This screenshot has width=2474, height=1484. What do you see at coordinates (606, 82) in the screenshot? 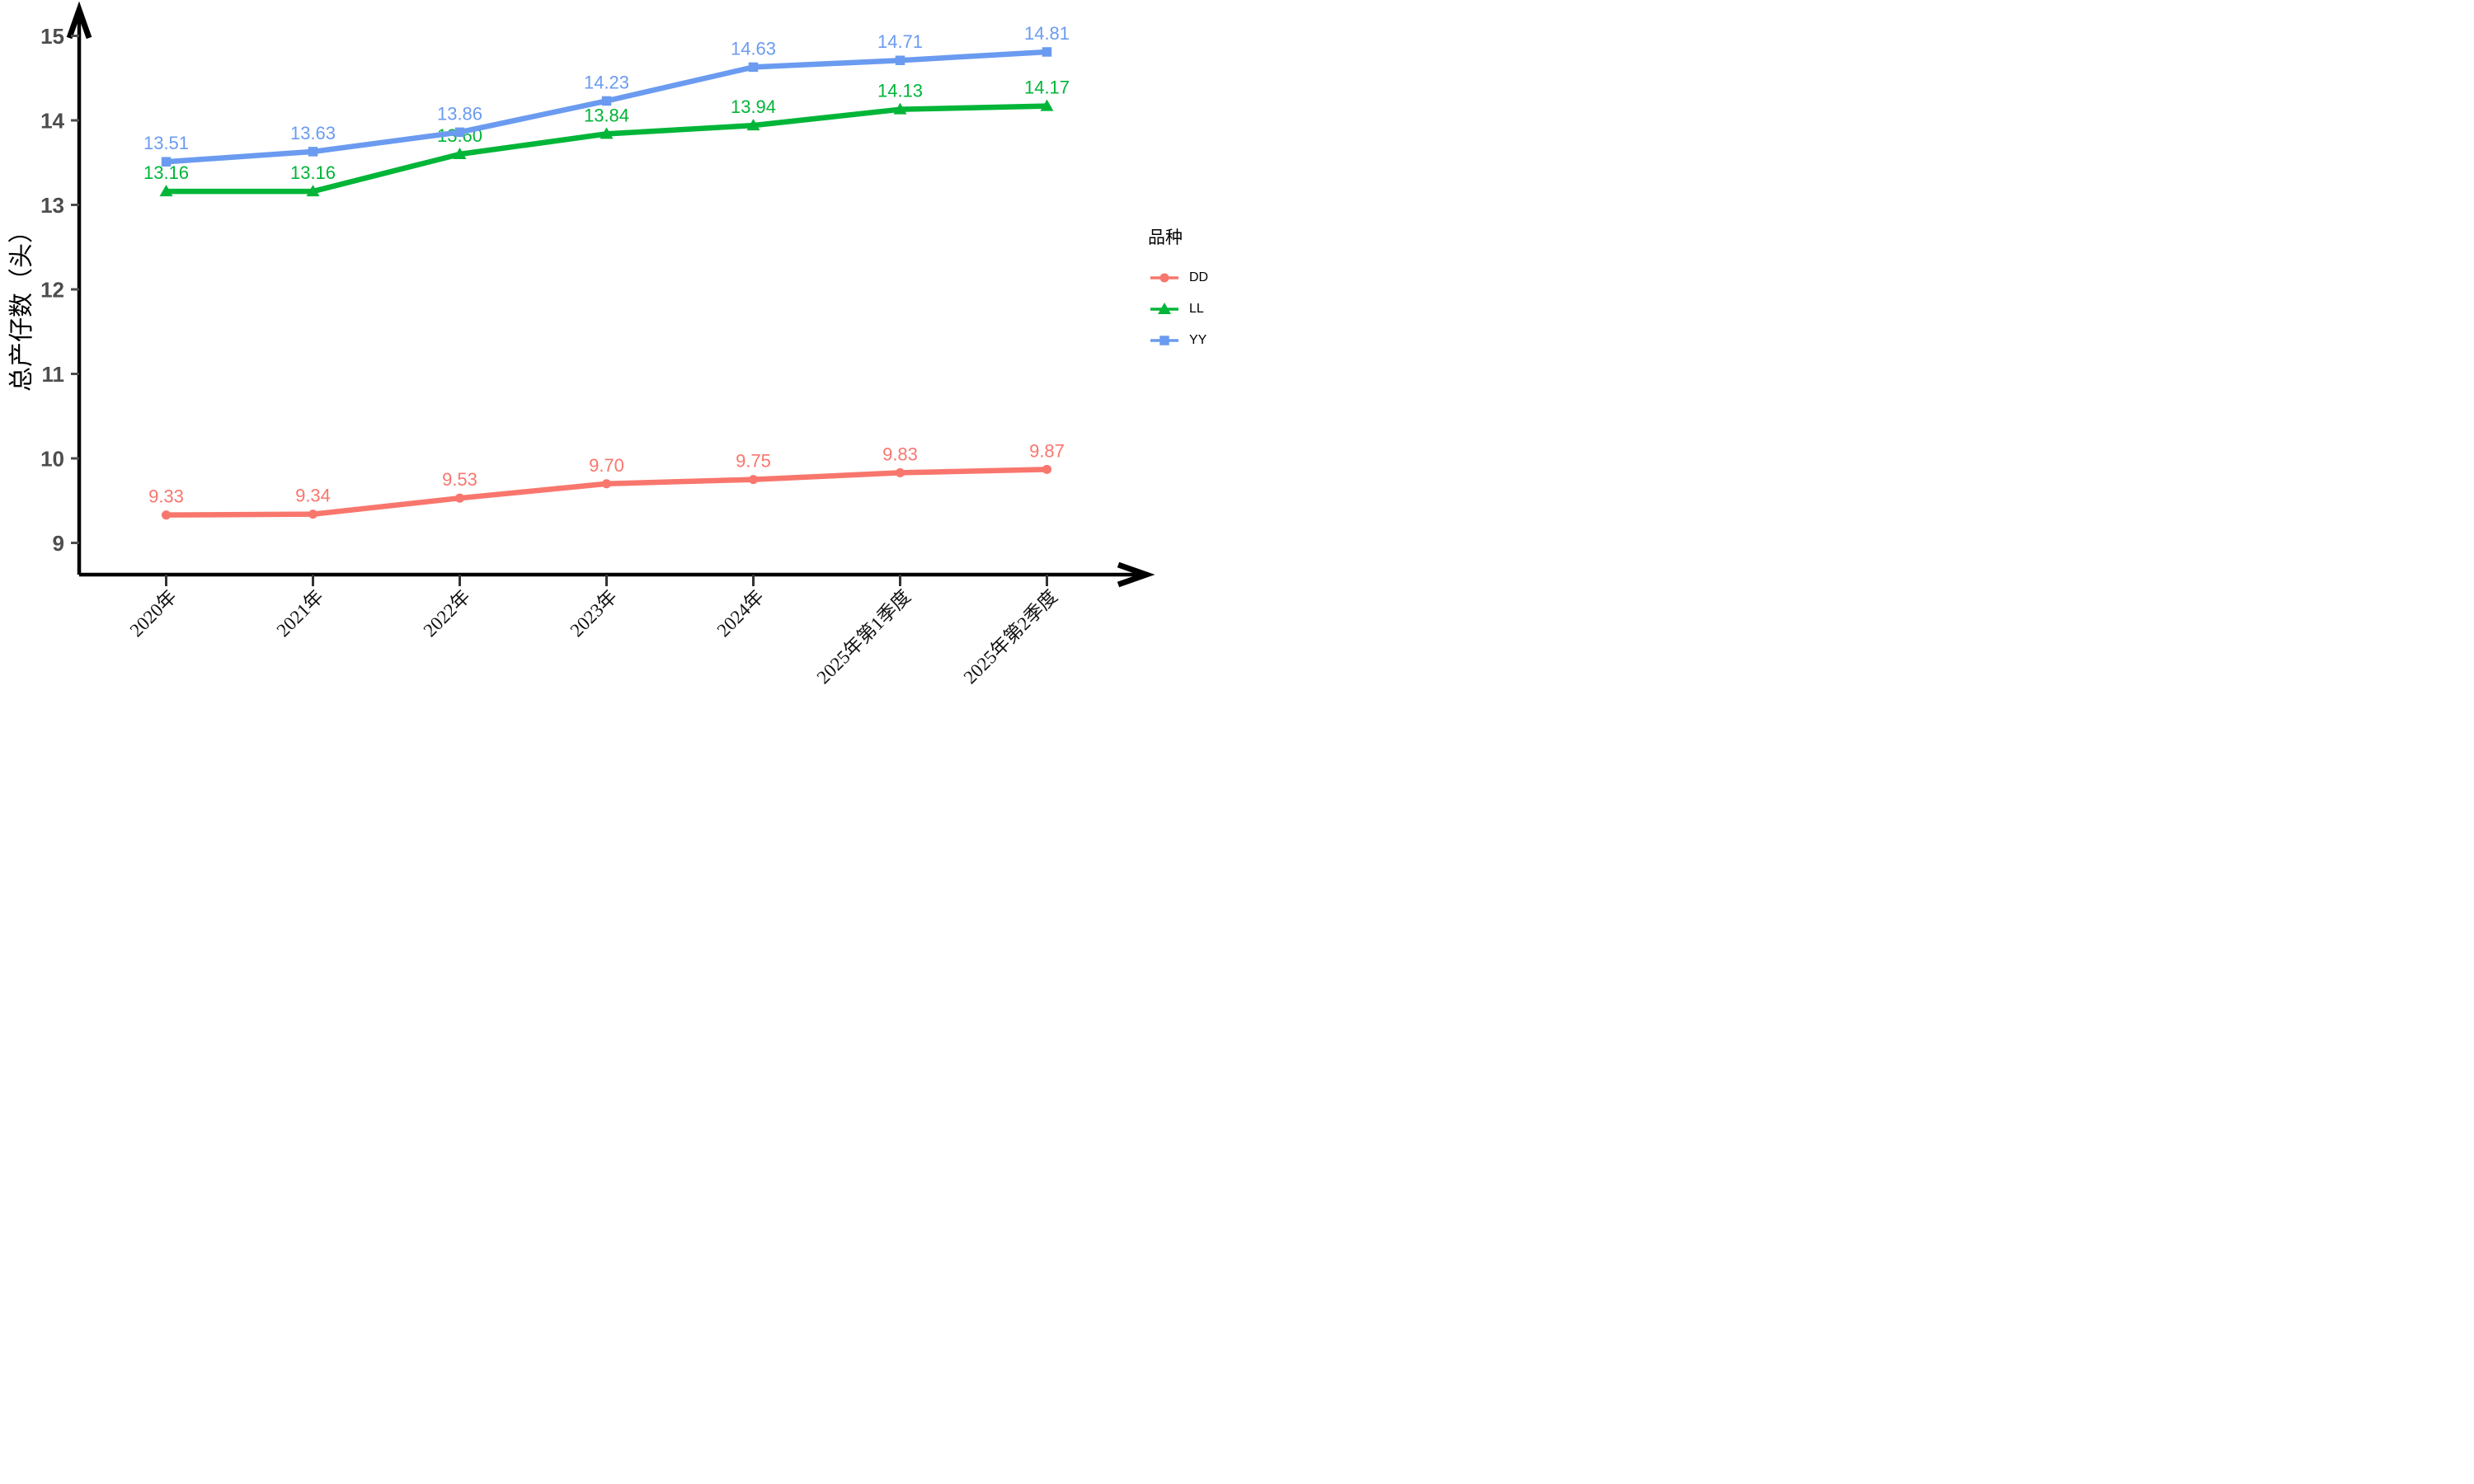
I see `data-label-yy: 14.23` at bounding box center [606, 82].